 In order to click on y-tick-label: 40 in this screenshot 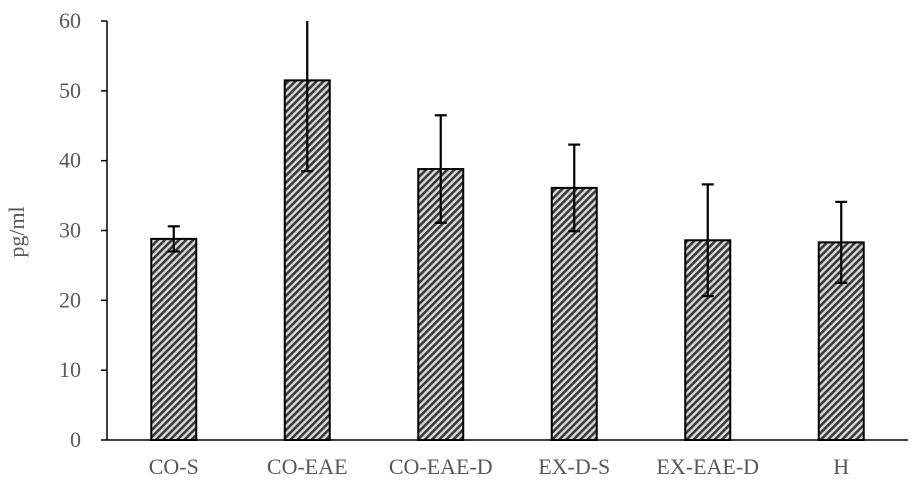, I will do `click(70, 160)`.